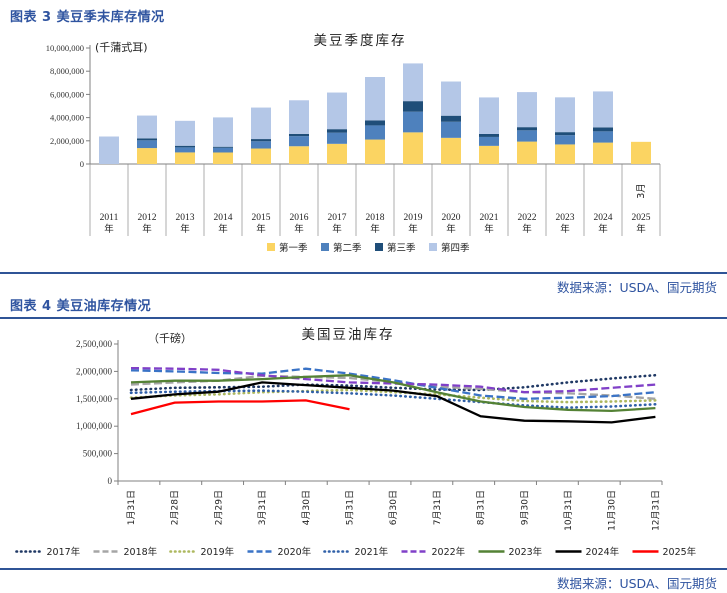 The image size is (727, 593). Describe the element at coordinates (481, 507) in the screenshot. I see `x-axis-label: 8月31日` at that location.